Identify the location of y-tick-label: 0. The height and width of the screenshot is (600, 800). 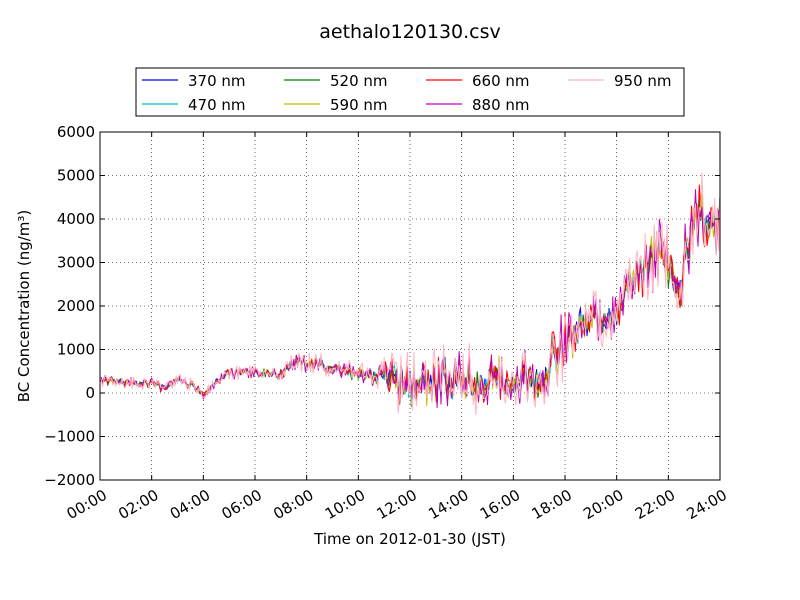
(90, 393).